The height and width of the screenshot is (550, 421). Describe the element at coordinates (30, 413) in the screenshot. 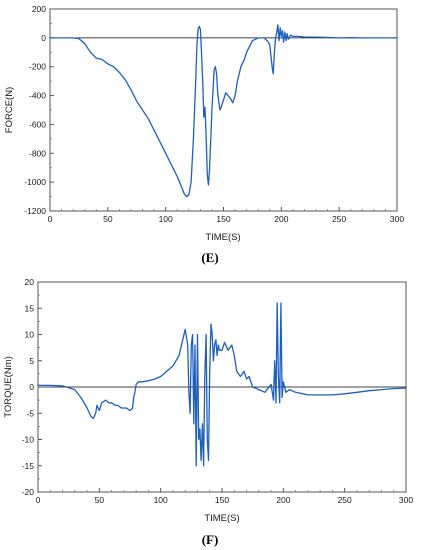

I see `y-tick-label: -5` at that location.